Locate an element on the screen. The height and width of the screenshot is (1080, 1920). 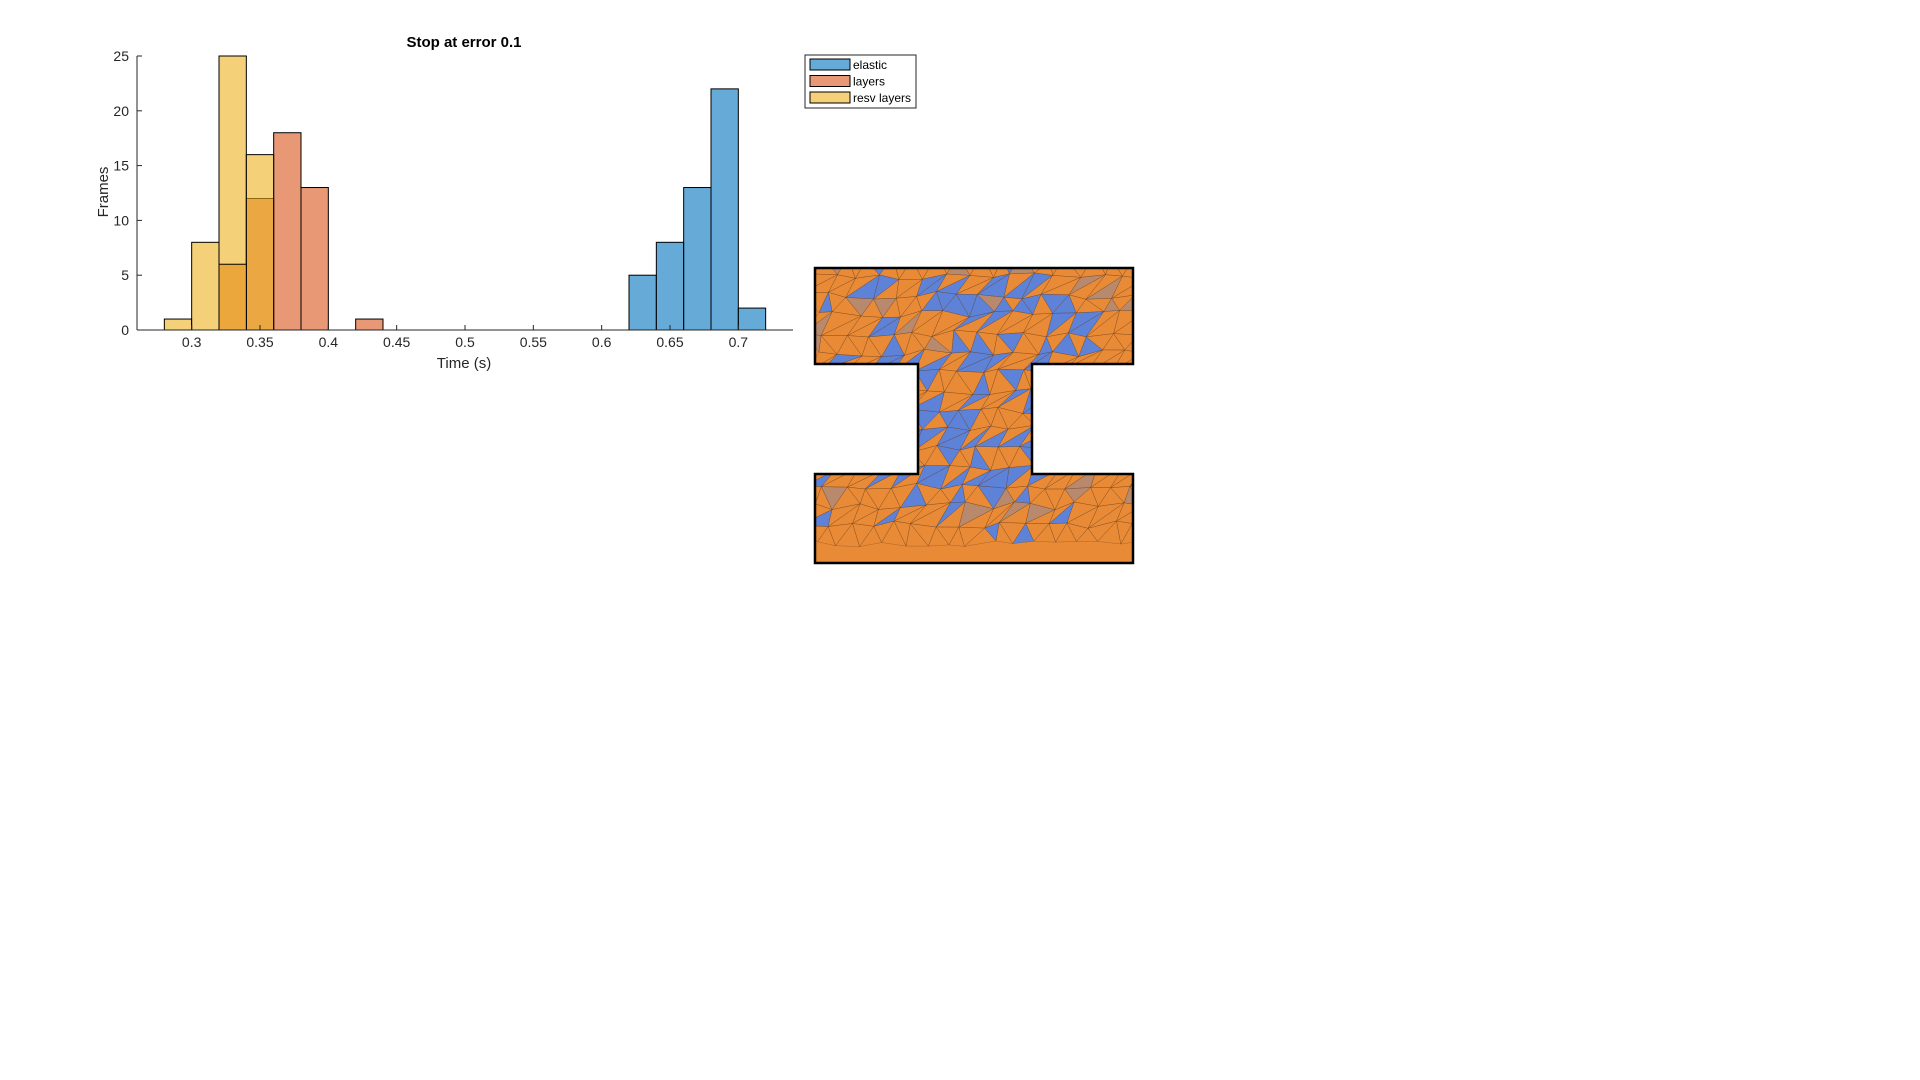
legend-swatch-elastic is located at coordinates (830, 64).